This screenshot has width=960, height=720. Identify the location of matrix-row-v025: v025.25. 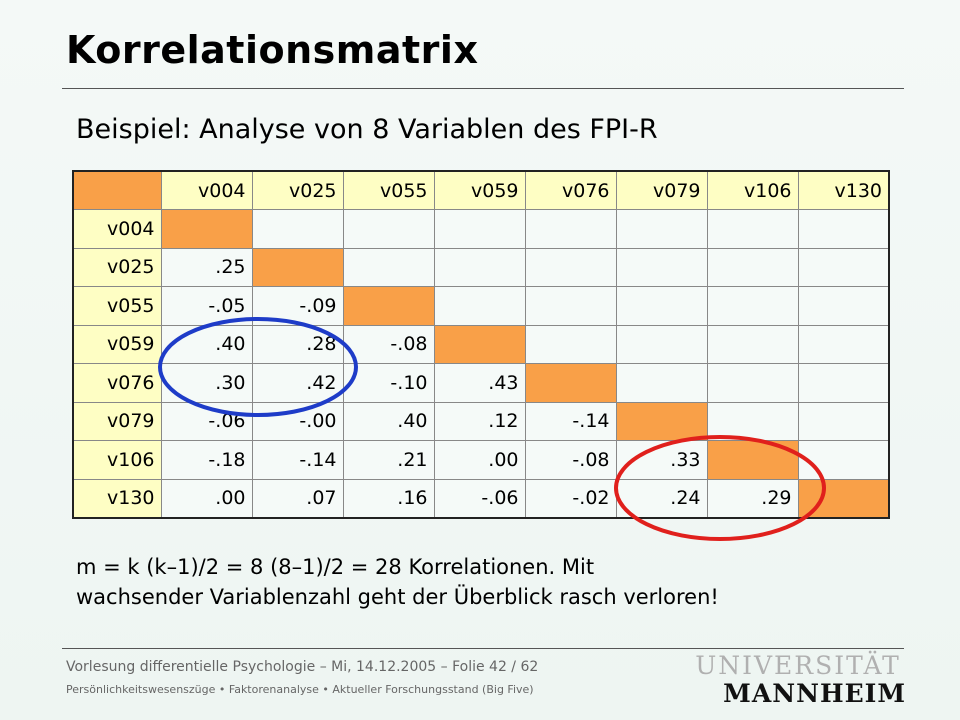
(481, 267).